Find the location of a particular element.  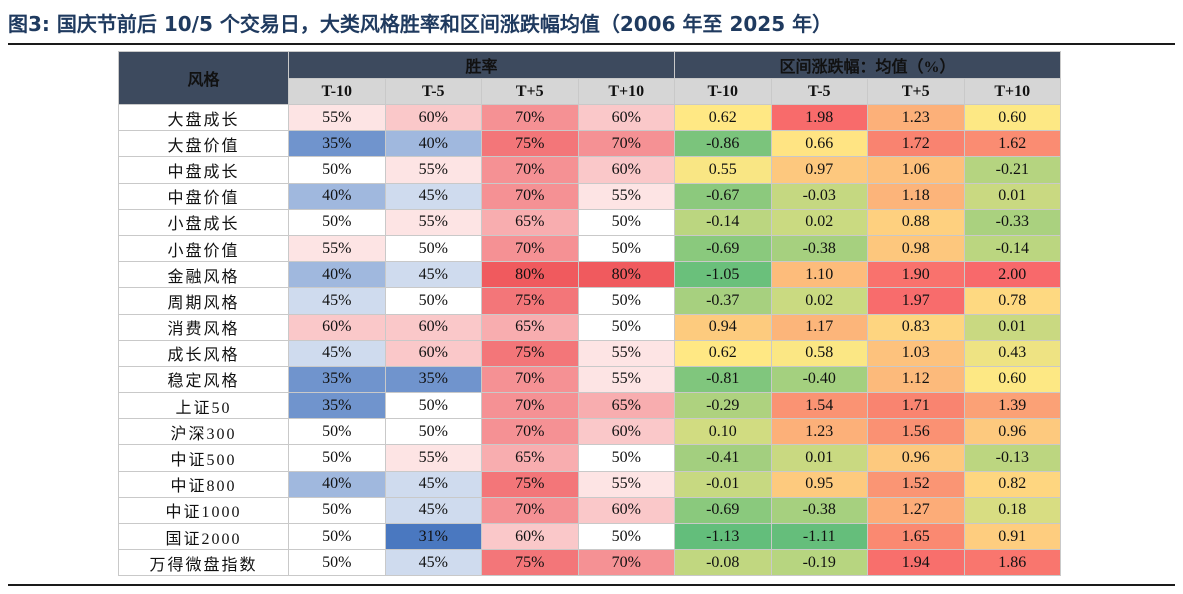

return-cell: 0.97 is located at coordinates (819, 170).